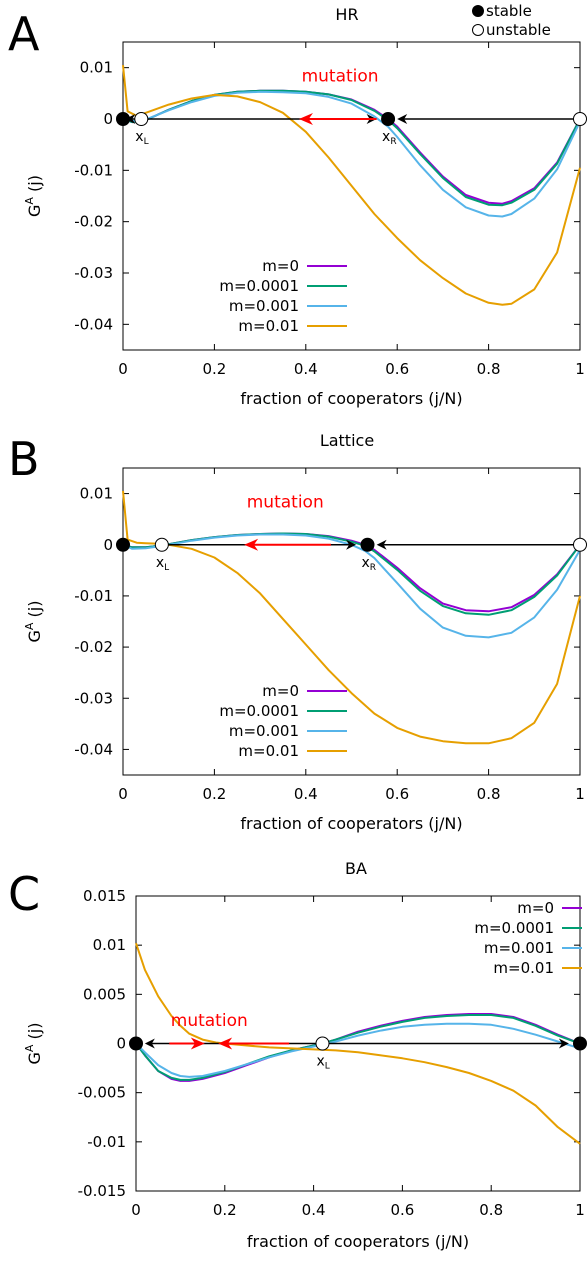  I want to click on series-line-m=0.01, so click(351, 185).